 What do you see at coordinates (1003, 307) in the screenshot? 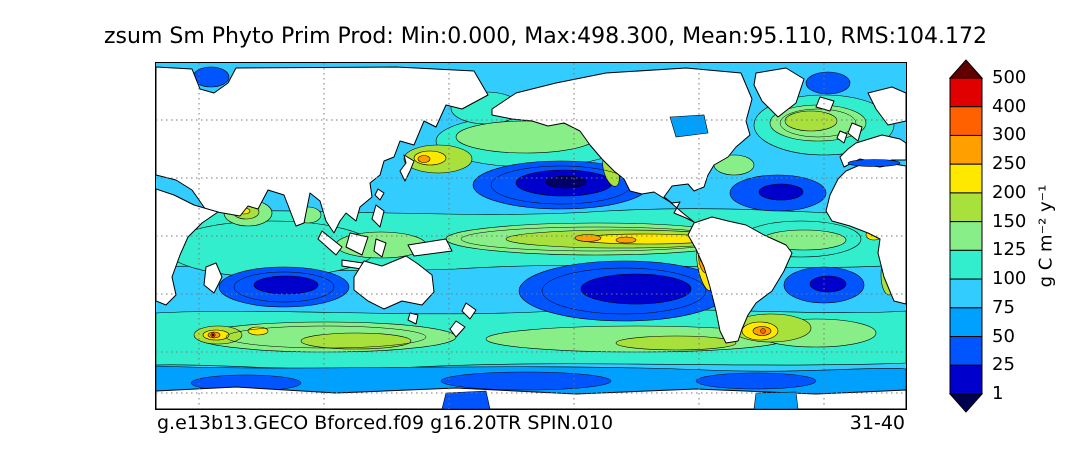
I see `colorbar-tick: 75` at bounding box center [1003, 307].